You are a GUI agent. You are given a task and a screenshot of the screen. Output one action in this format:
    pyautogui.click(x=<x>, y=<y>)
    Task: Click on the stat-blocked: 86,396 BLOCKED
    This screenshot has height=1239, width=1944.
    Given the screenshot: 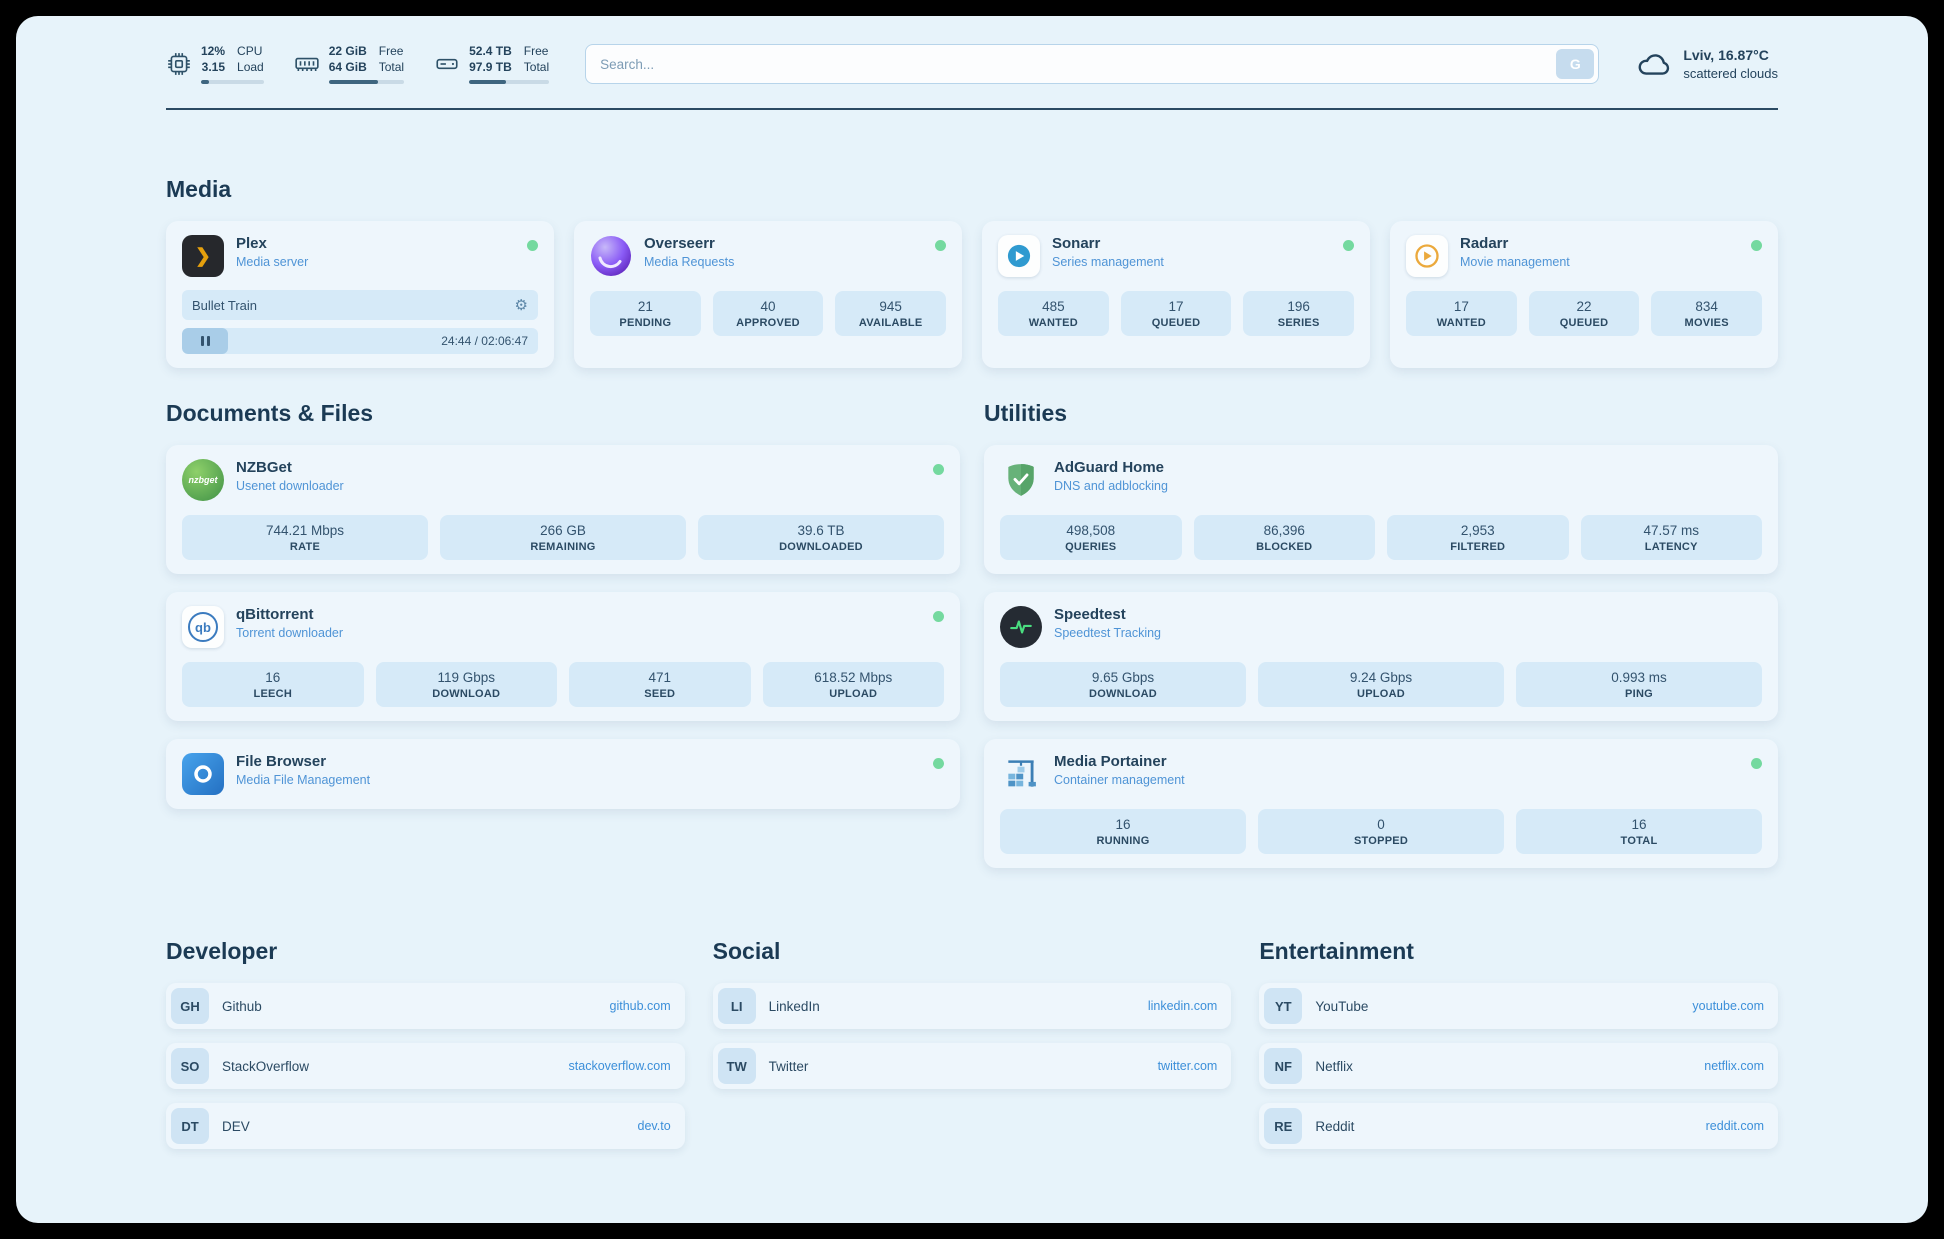 What is the action you would take?
    pyautogui.click(x=1284, y=538)
    